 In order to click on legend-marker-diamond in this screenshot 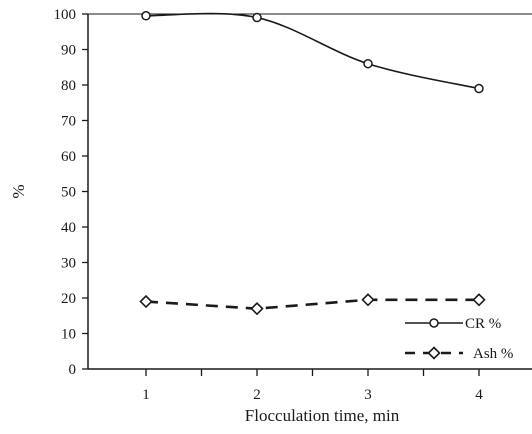, I will do `click(434, 353)`.